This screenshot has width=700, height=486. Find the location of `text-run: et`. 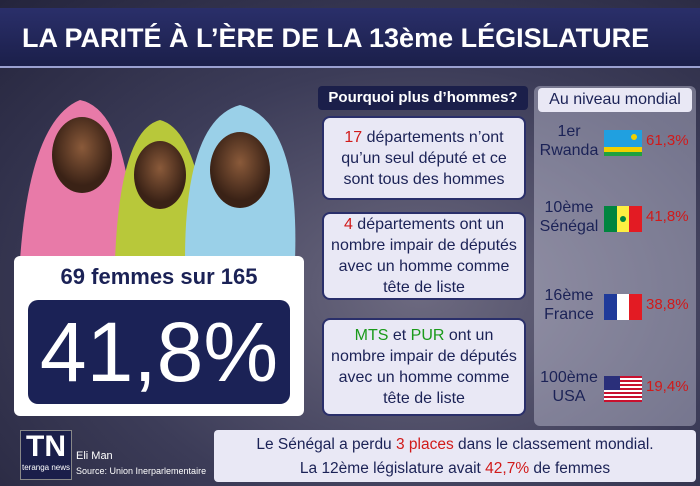

text-run: et is located at coordinates (399, 335).